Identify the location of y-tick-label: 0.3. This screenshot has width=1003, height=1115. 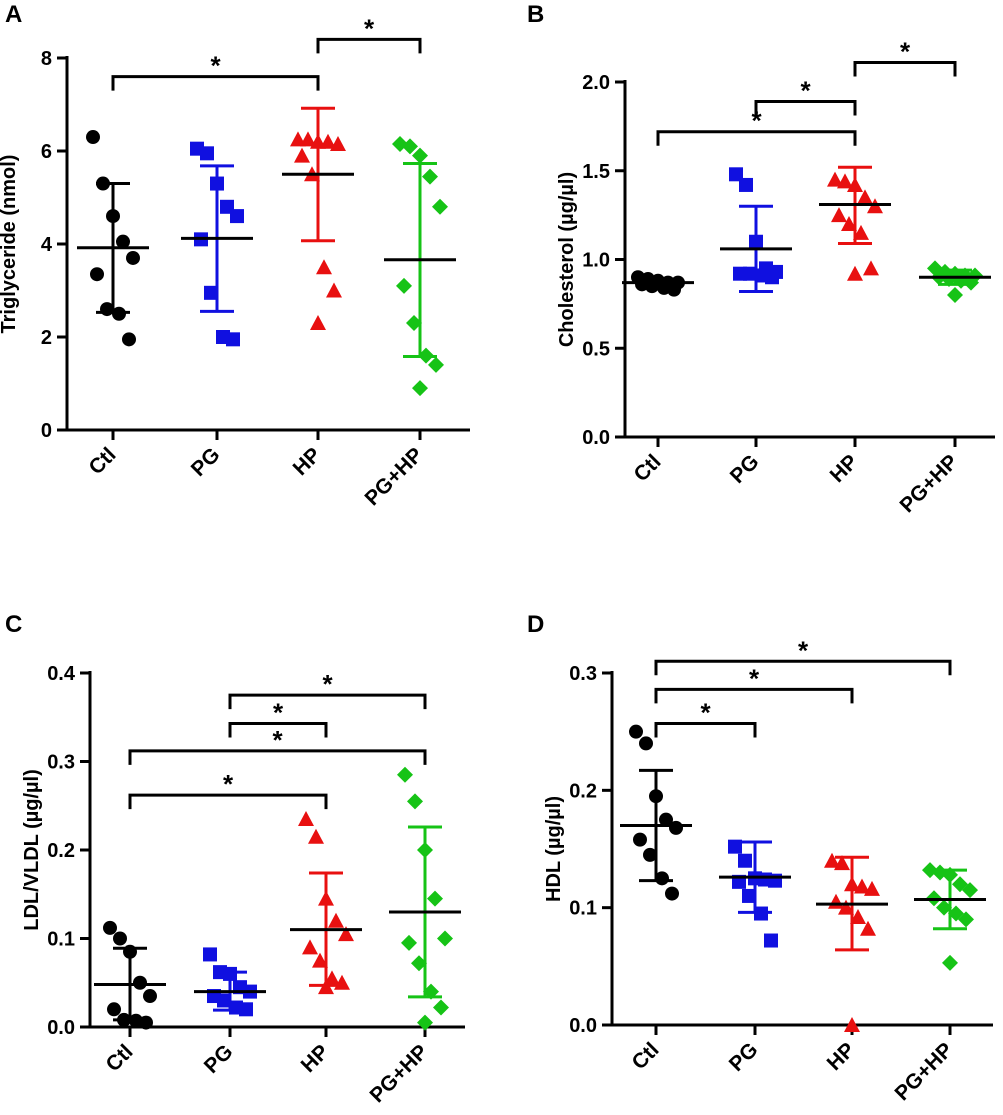
(61, 763).